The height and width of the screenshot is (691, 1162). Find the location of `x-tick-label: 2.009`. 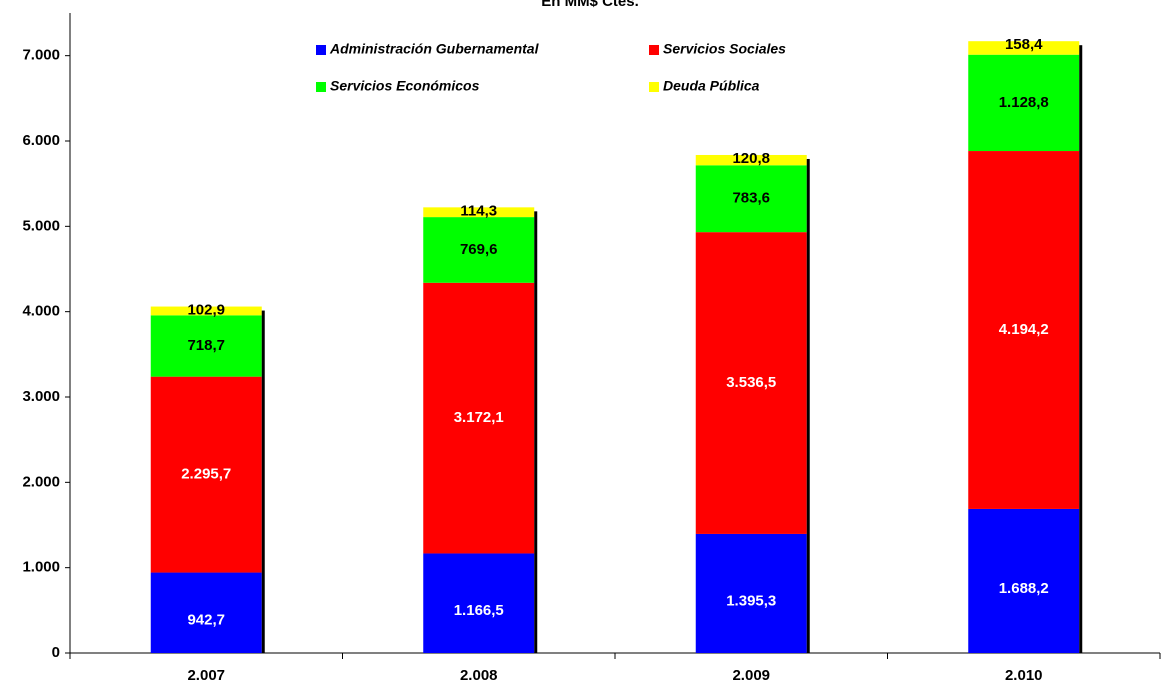

x-tick-label: 2.009 is located at coordinates (751, 675).